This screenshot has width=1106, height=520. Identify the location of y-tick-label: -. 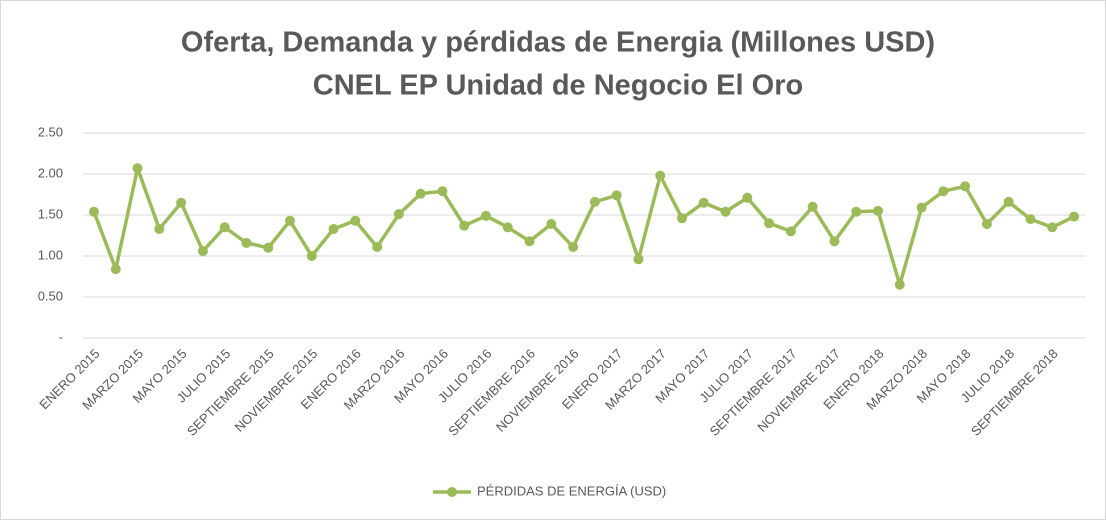
(61, 336).